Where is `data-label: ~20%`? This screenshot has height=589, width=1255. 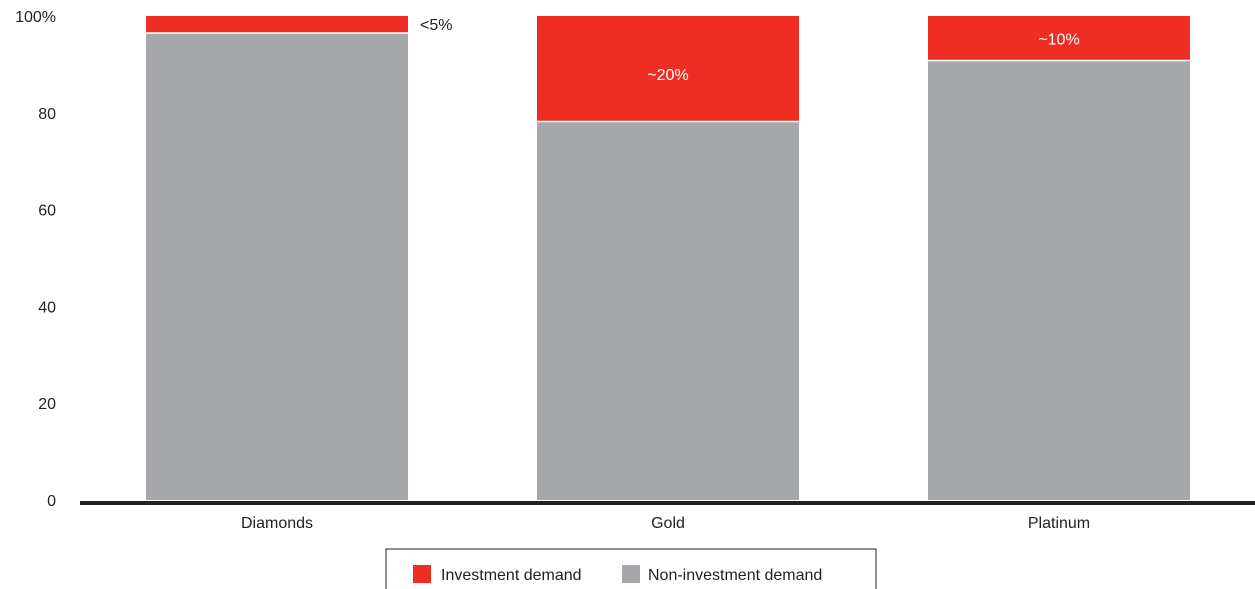
data-label: ~20% is located at coordinates (667, 75).